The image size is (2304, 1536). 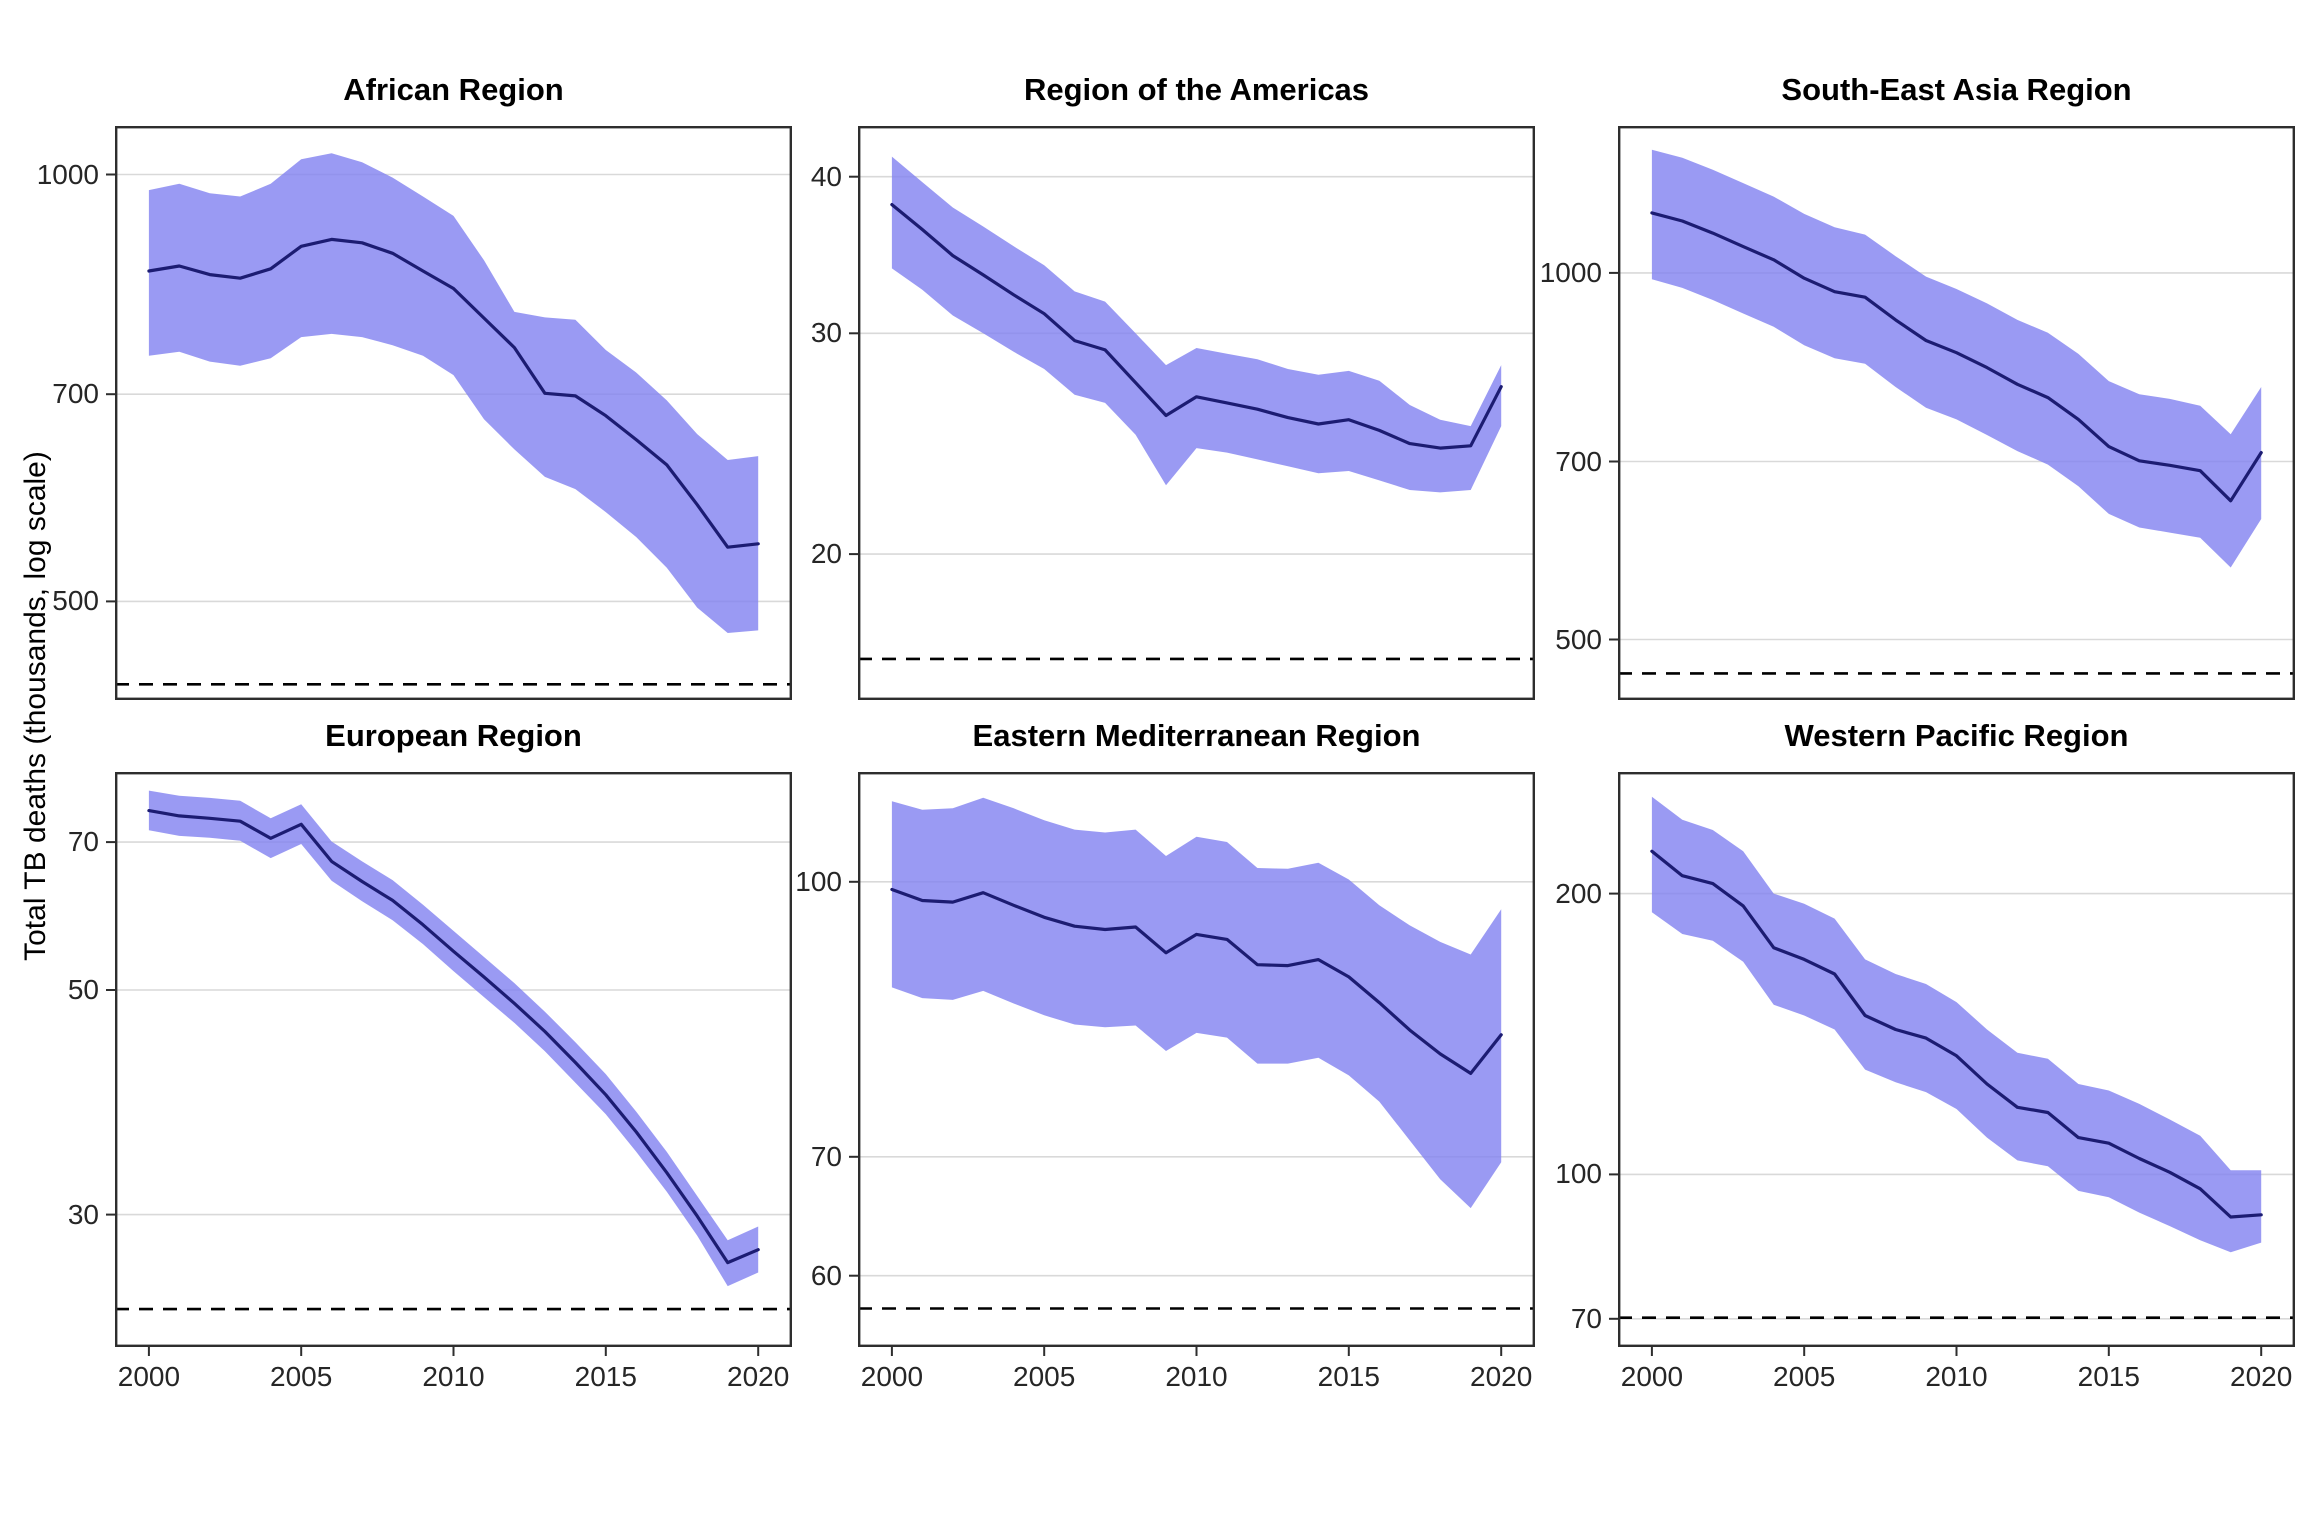 What do you see at coordinates (826, 554) in the screenshot?
I see `y-tick-label: 20` at bounding box center [826, 554].